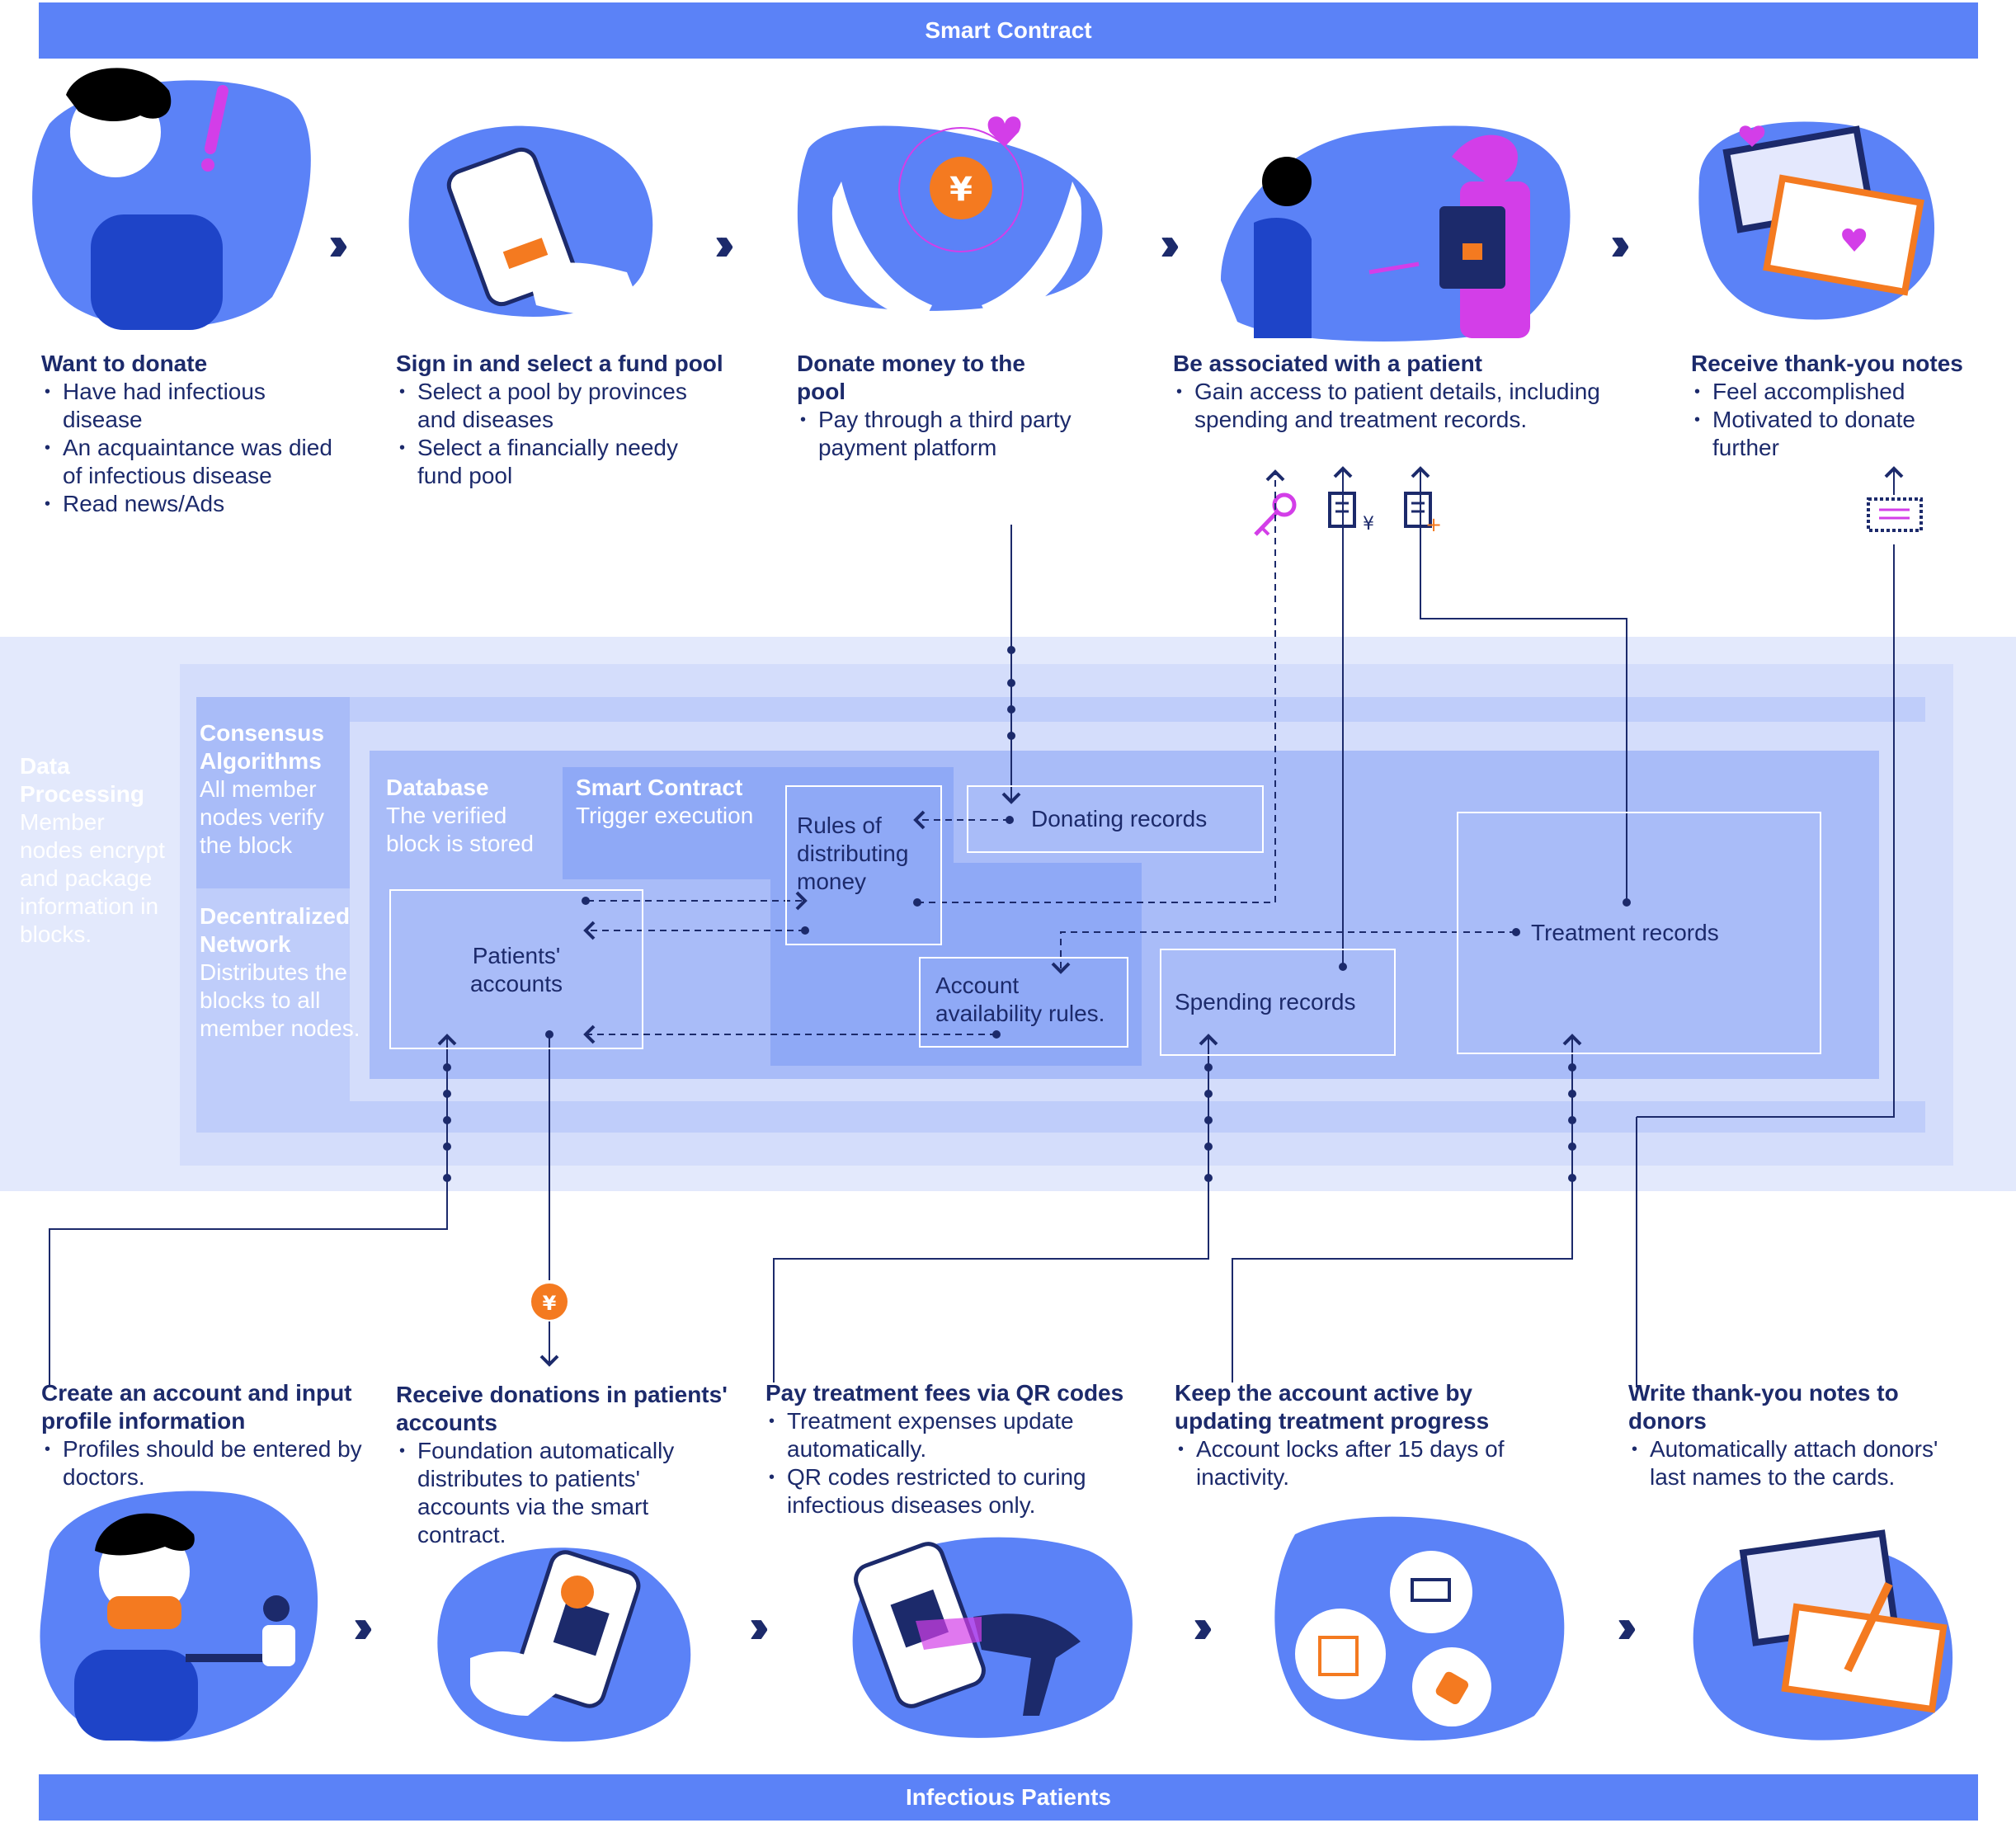  What do you see at coordinates (171, 199) in the screenshot?
I see `illustration-want-to-donate` at bounding box center [171, 199].